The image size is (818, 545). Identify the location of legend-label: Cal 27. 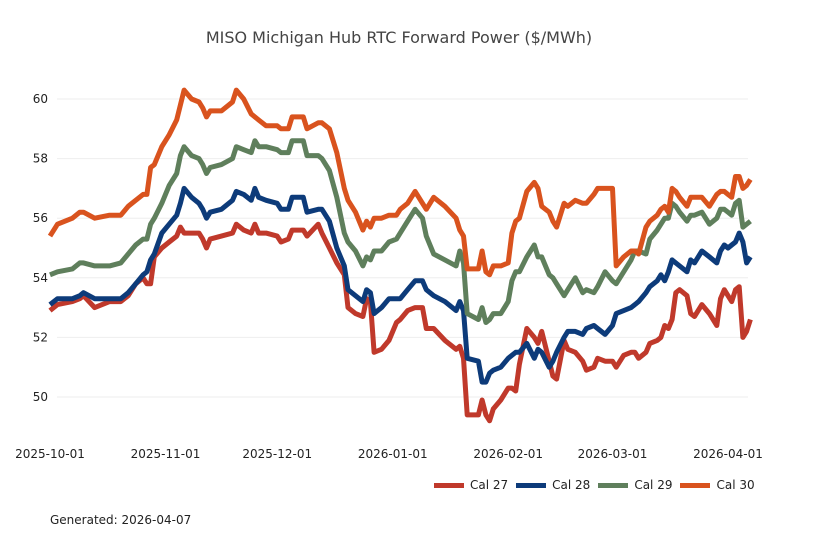
(489, 485).